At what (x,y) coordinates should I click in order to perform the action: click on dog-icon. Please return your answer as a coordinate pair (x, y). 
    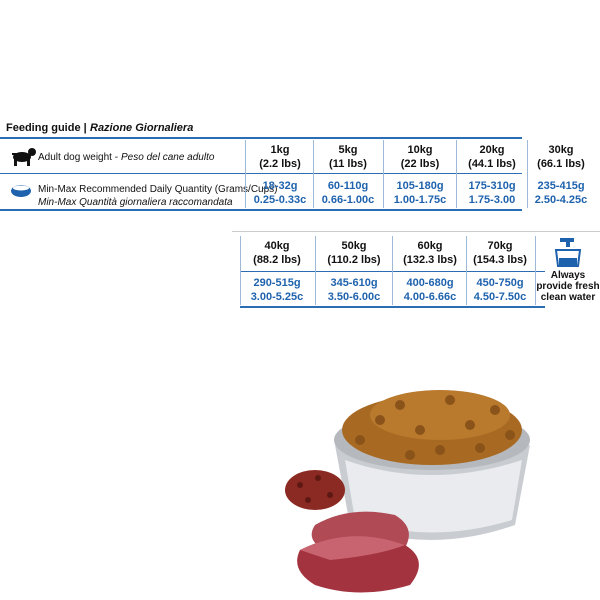
    Looking at the image, I should click on (24, 157).